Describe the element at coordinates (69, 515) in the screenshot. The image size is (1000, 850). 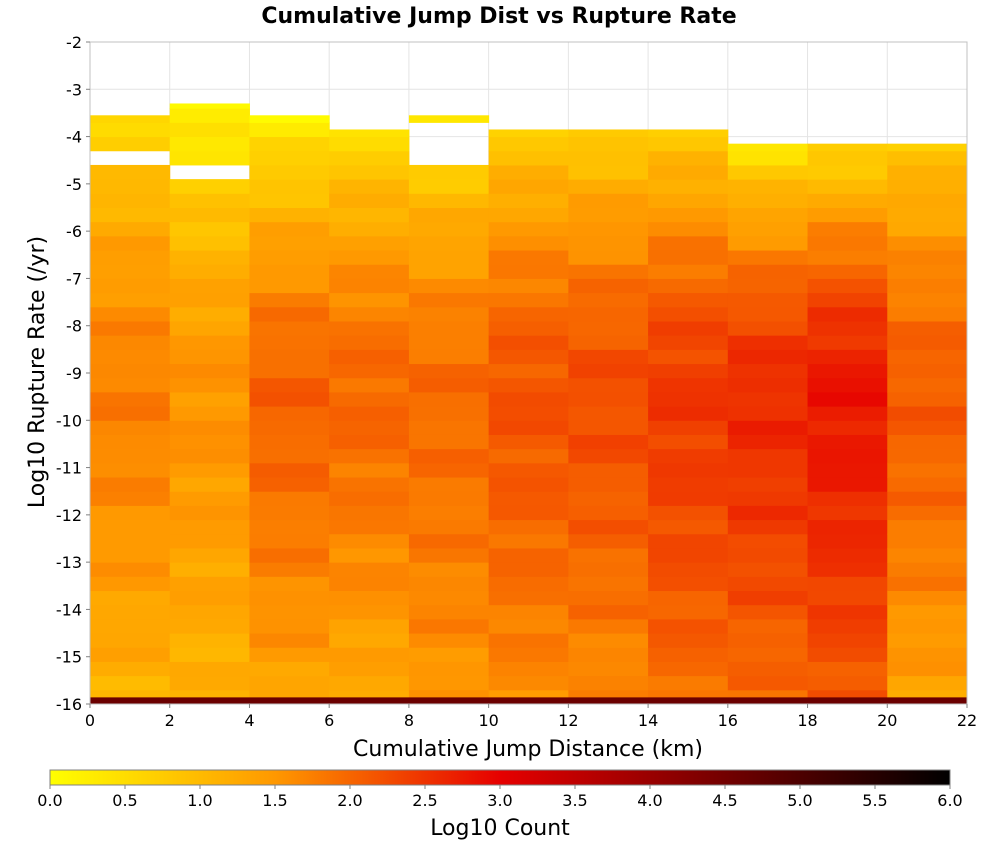
I see `y-tick-label: -12` at that location.